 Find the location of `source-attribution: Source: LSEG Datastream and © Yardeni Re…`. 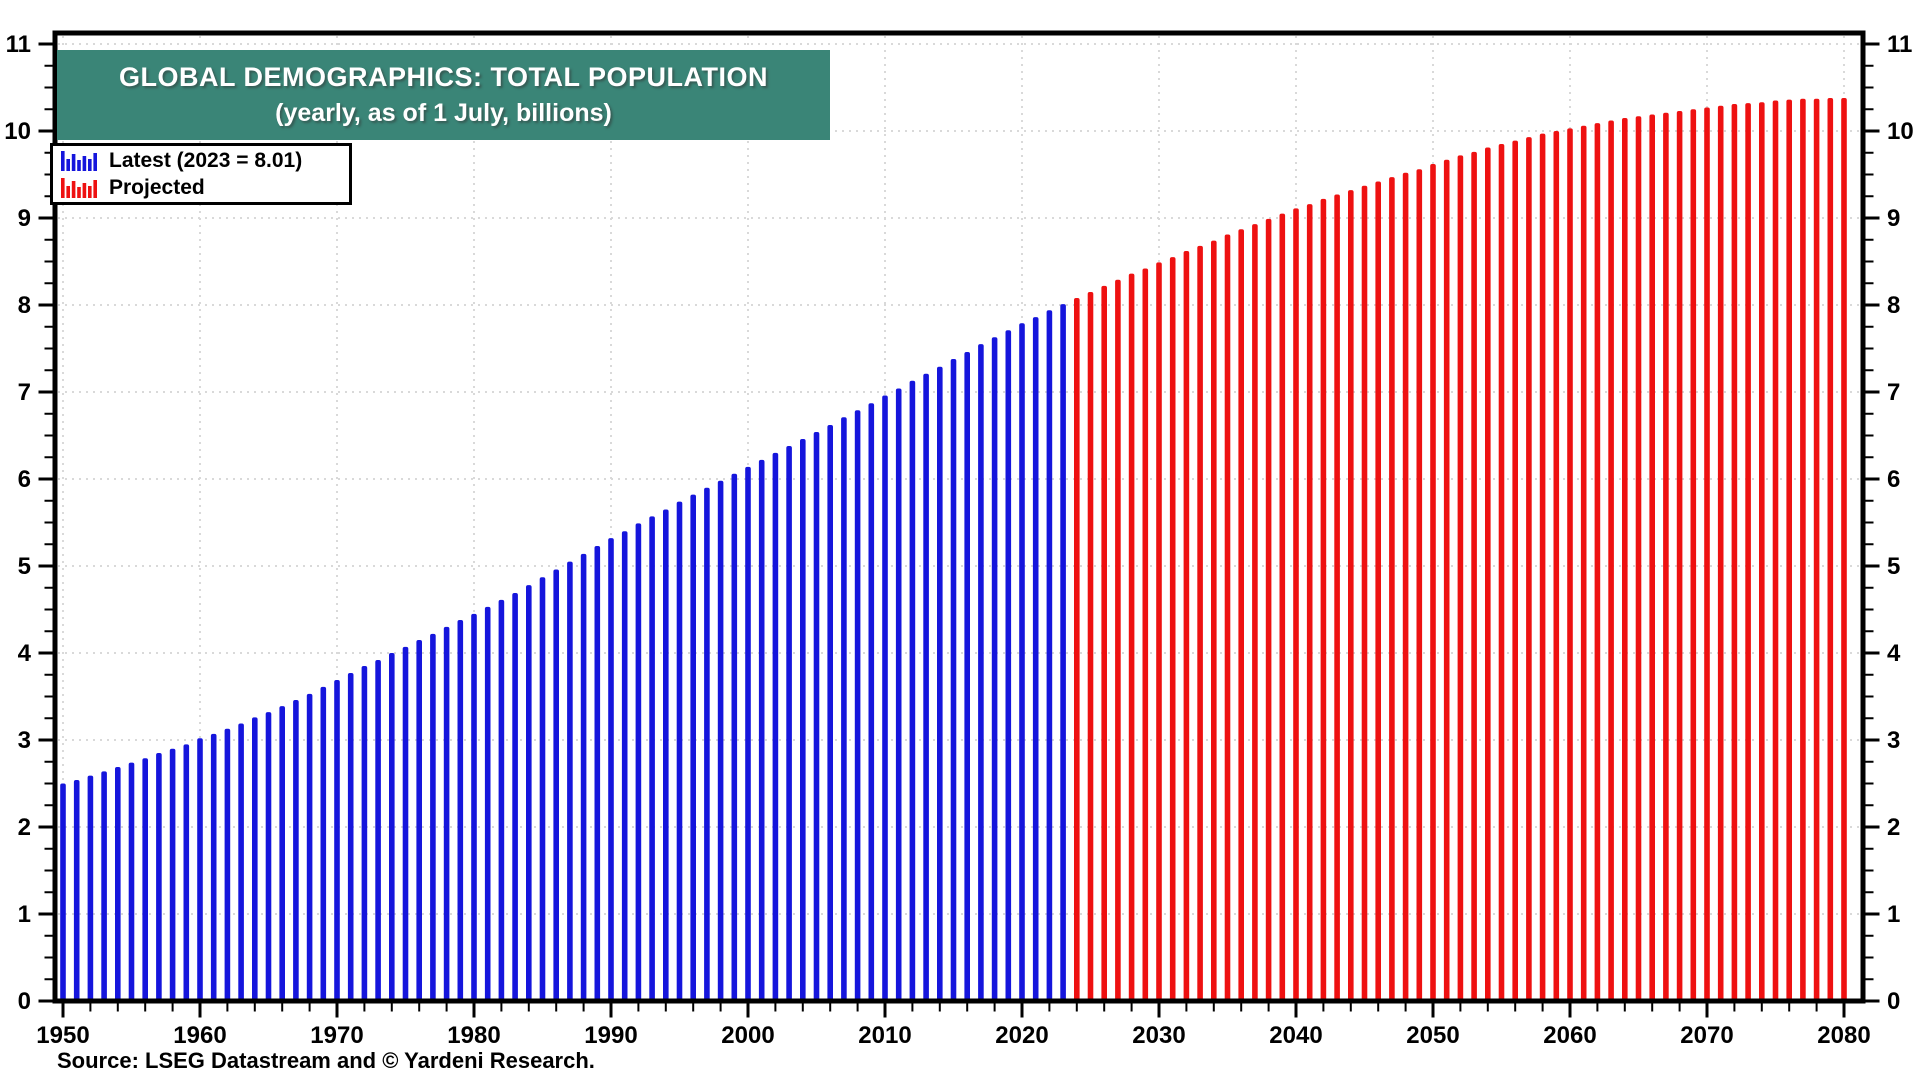

source-attribution: Source: LSEG Datastream and © Yardeni Re… is located at coordinates (326, 1060).